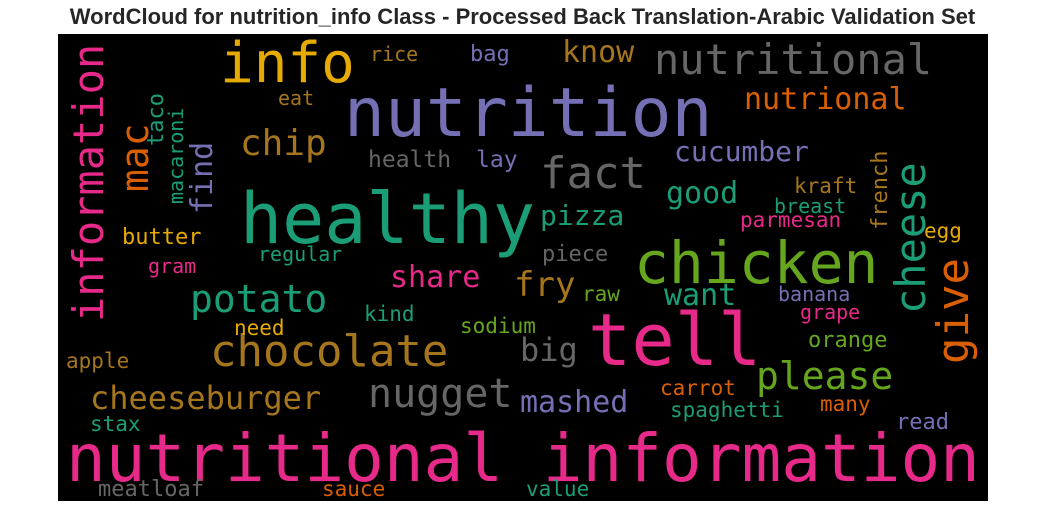 The image size is (1045, 511). I want to click on word: nugget, so click(440, 394).